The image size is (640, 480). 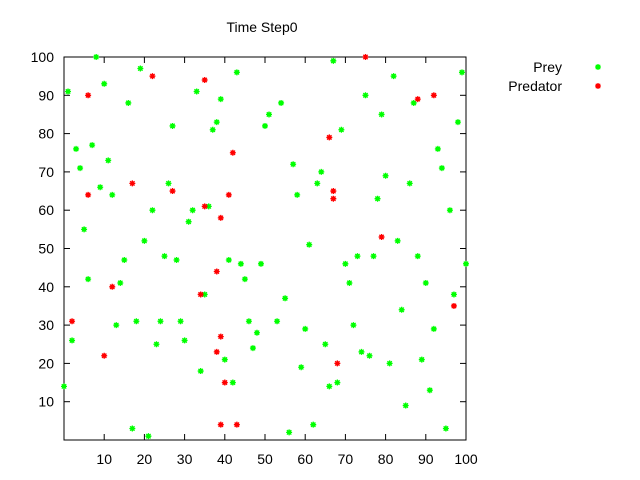 I want to click on x-tick-label: 40, so click(x=225, y=459).